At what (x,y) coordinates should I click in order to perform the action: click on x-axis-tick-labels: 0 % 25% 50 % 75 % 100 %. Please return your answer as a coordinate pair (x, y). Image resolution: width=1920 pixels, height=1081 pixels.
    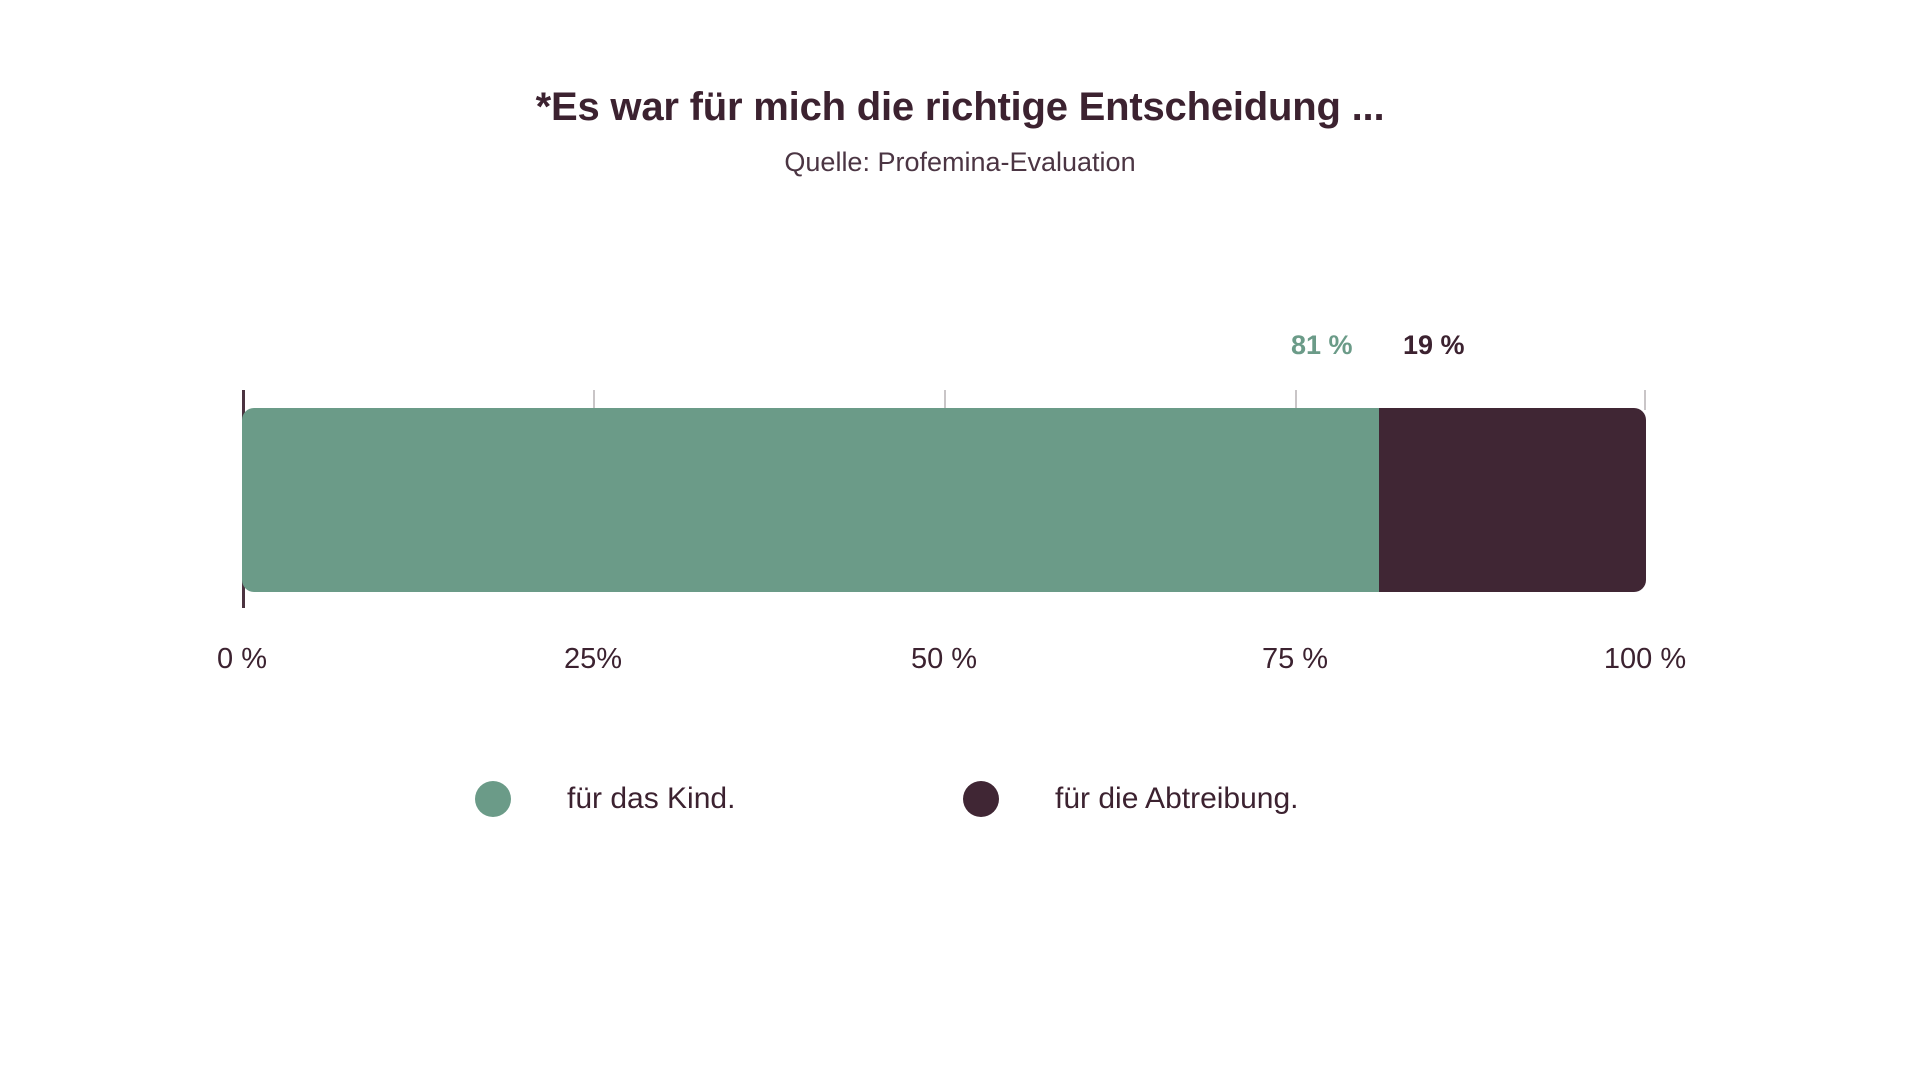
    Looking at the image, I should click on (960, 665).